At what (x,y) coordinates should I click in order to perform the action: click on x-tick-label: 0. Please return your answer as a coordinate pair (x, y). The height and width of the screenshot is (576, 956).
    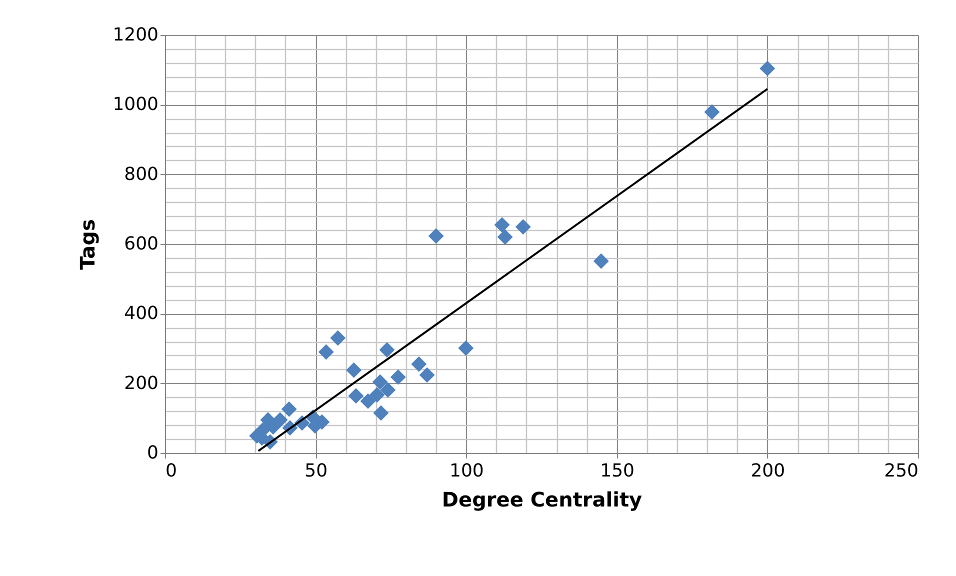
    Looking at the image, I should click on (171, 471).